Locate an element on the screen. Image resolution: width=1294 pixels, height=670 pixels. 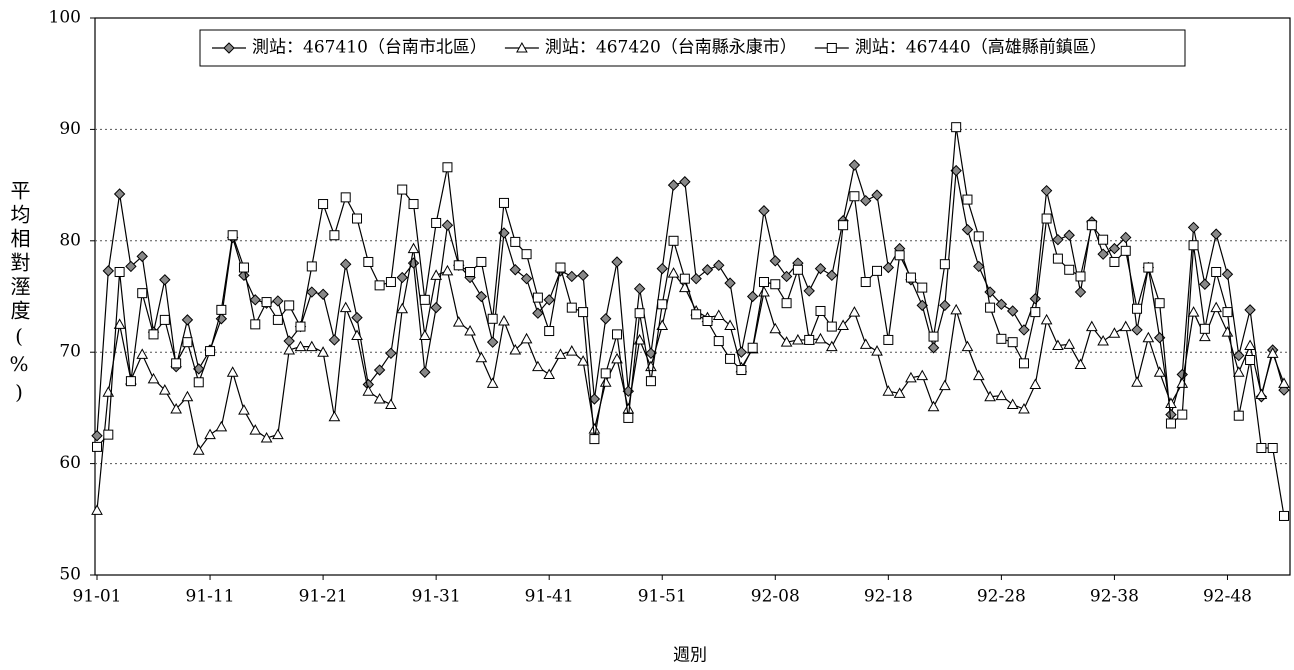
x-tick-label: 92-28 is located at coordinates (1001, 597).